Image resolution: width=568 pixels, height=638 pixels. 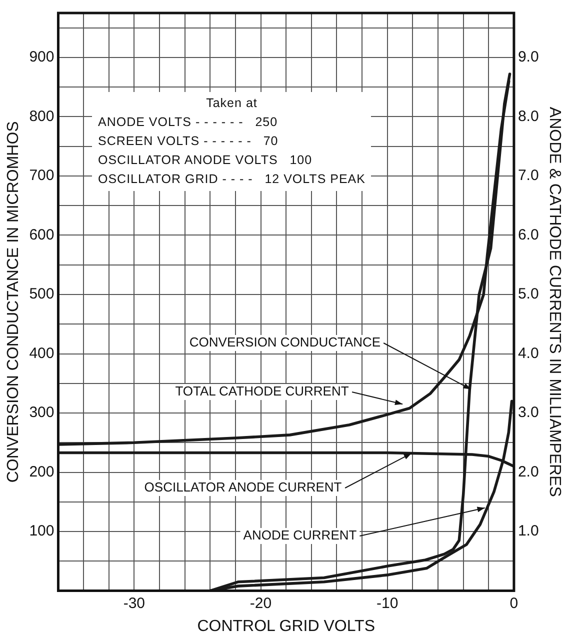 What do you see at coordinates (528, 531) in the screenshot?
I see `y2-tick-label: 1.0` at bounding box center [528, 531].